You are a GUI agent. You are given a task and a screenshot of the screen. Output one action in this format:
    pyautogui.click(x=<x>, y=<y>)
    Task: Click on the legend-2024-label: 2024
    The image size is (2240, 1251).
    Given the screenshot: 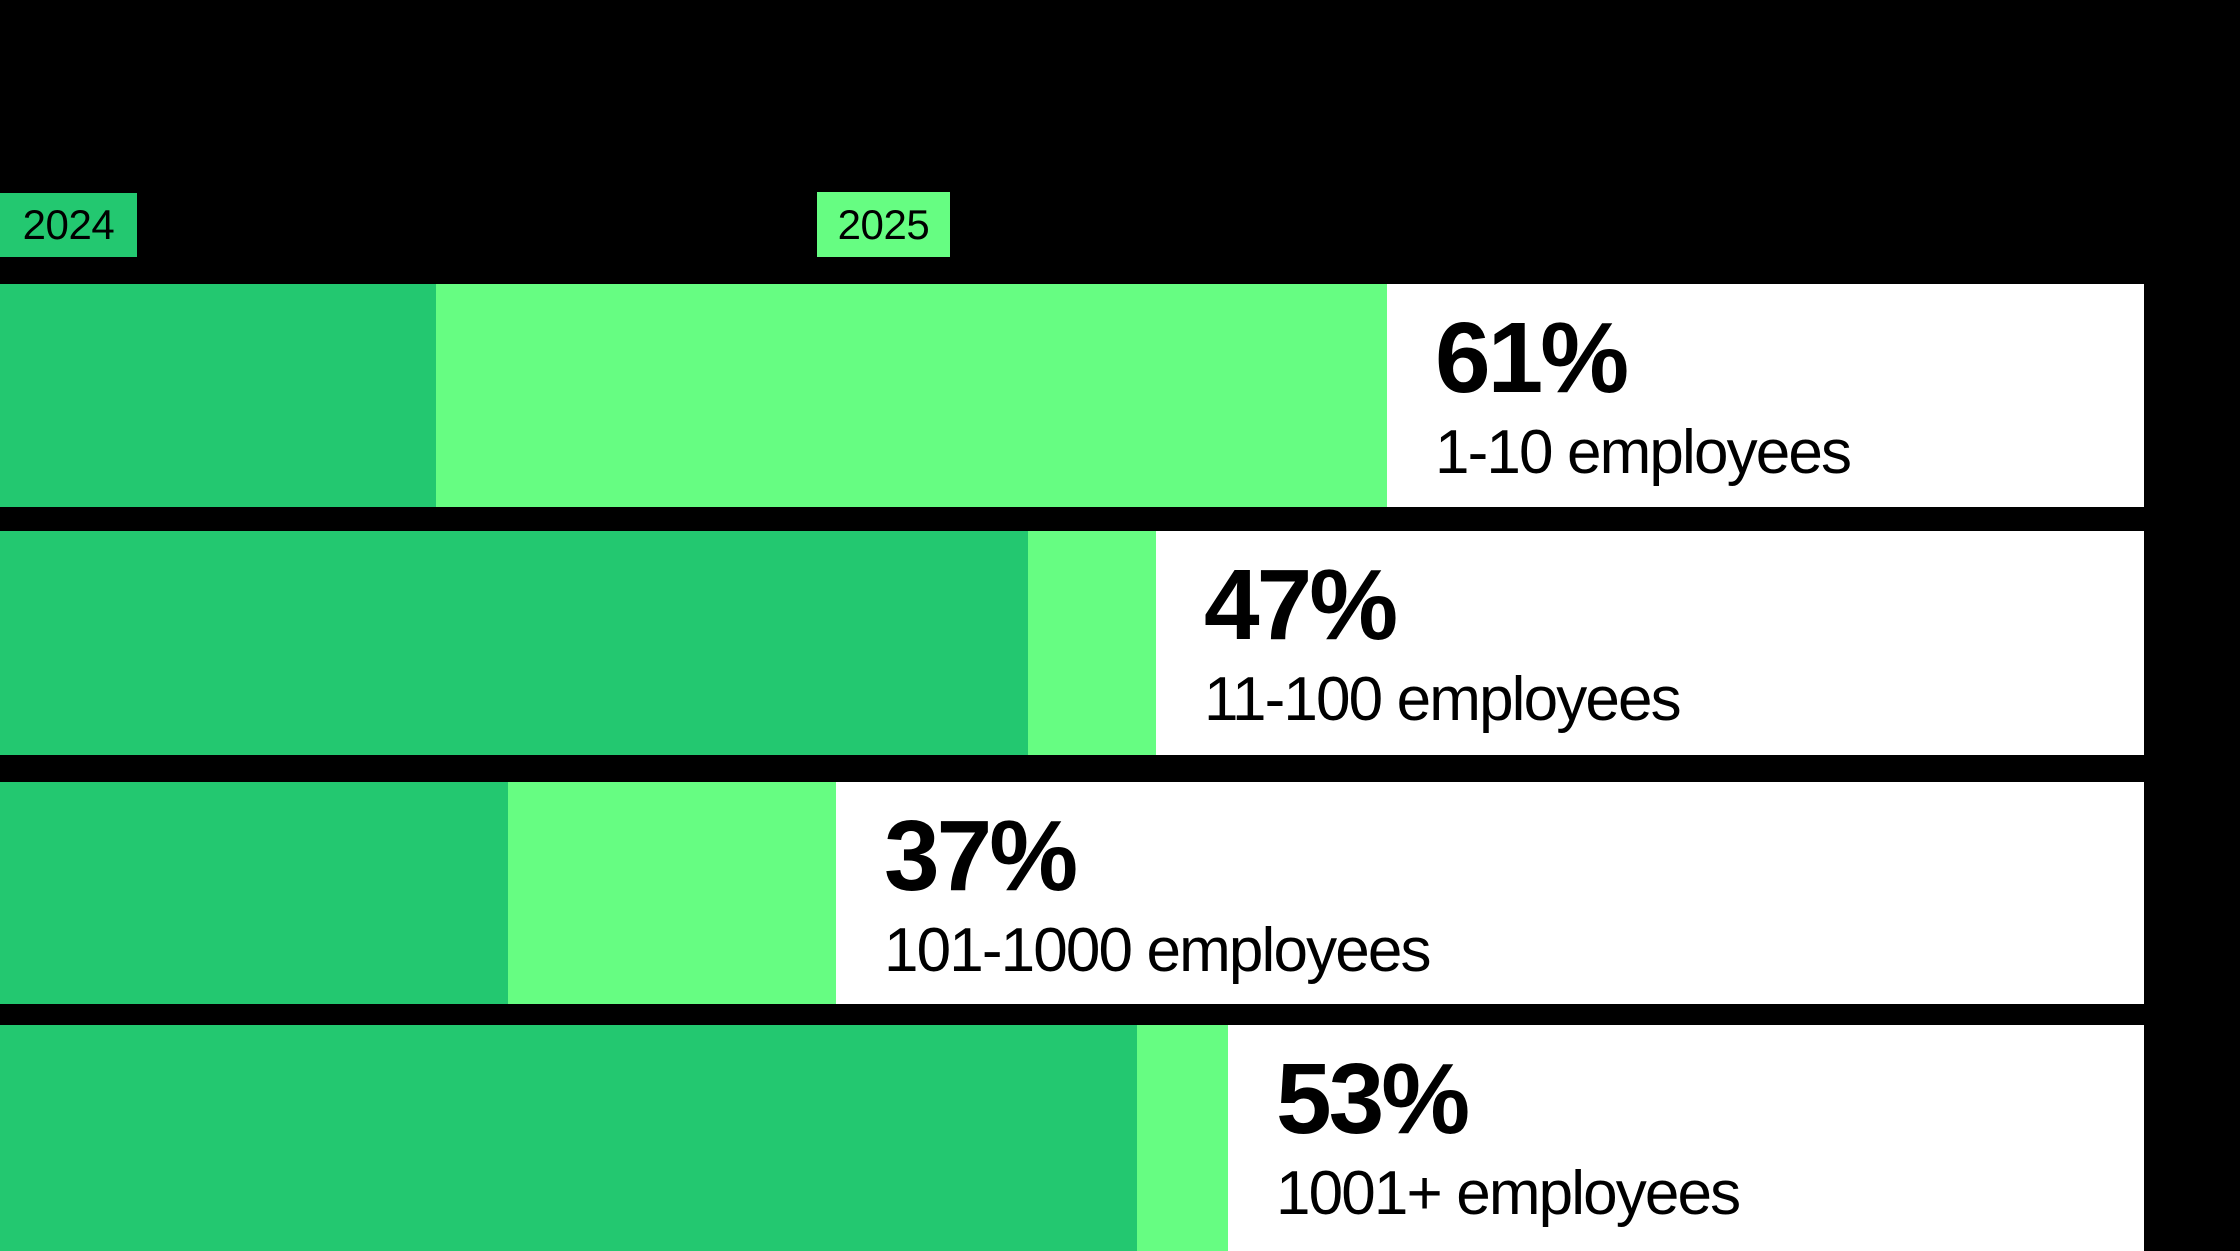 What is the action you would take?
    pyautogui.click(x=68, y=224)
    